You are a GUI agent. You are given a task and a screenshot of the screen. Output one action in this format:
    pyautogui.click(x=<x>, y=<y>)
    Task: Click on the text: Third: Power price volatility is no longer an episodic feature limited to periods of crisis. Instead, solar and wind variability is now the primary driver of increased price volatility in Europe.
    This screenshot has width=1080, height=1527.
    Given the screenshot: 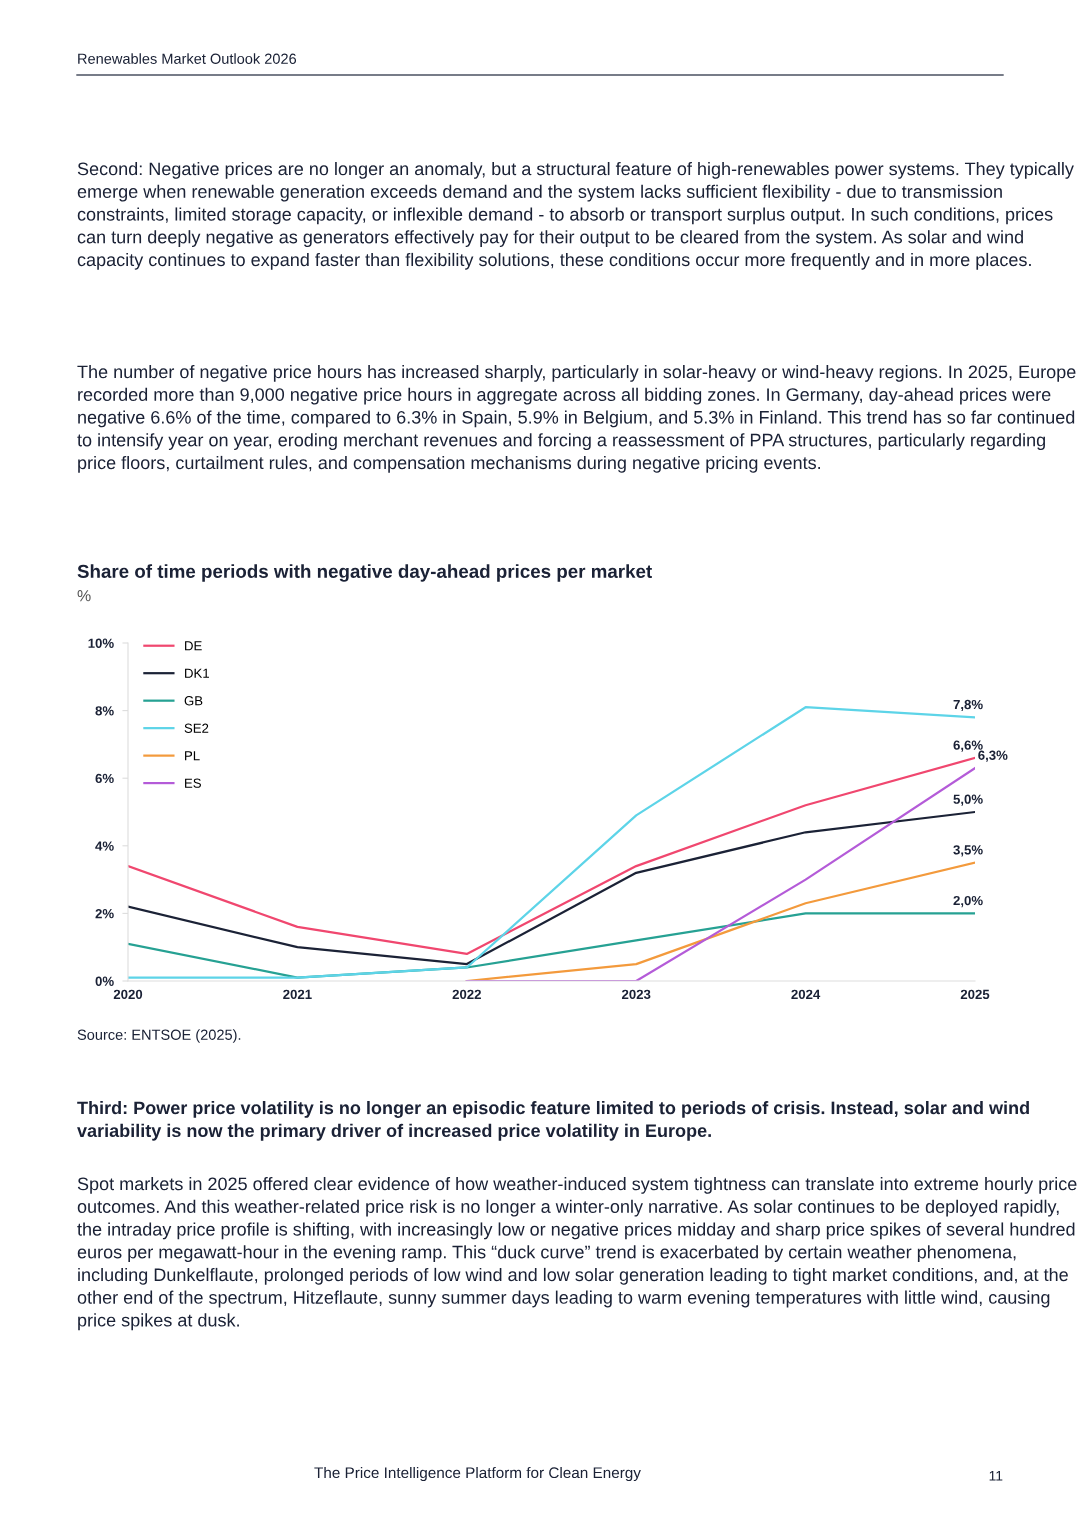 What is the action you would take?
    pyautogui.click(x=553, y=1121)
    